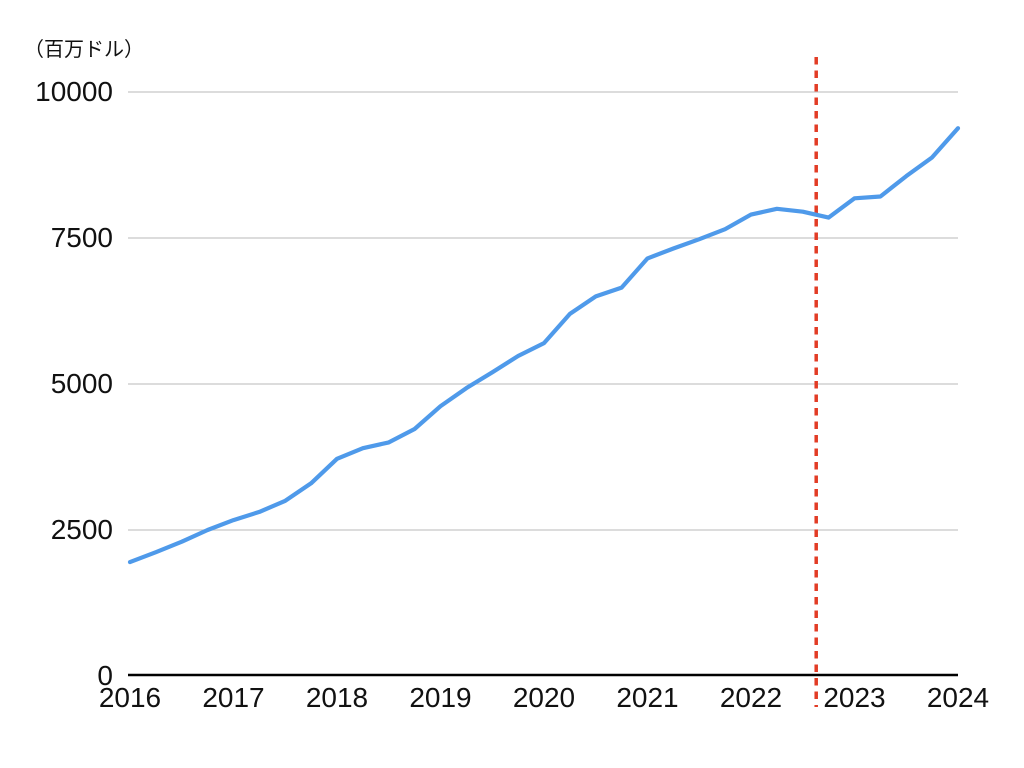  Describe the element at coordinates (82, 383) in the screenshot. I see `y-tick-label: 5000` at that location.